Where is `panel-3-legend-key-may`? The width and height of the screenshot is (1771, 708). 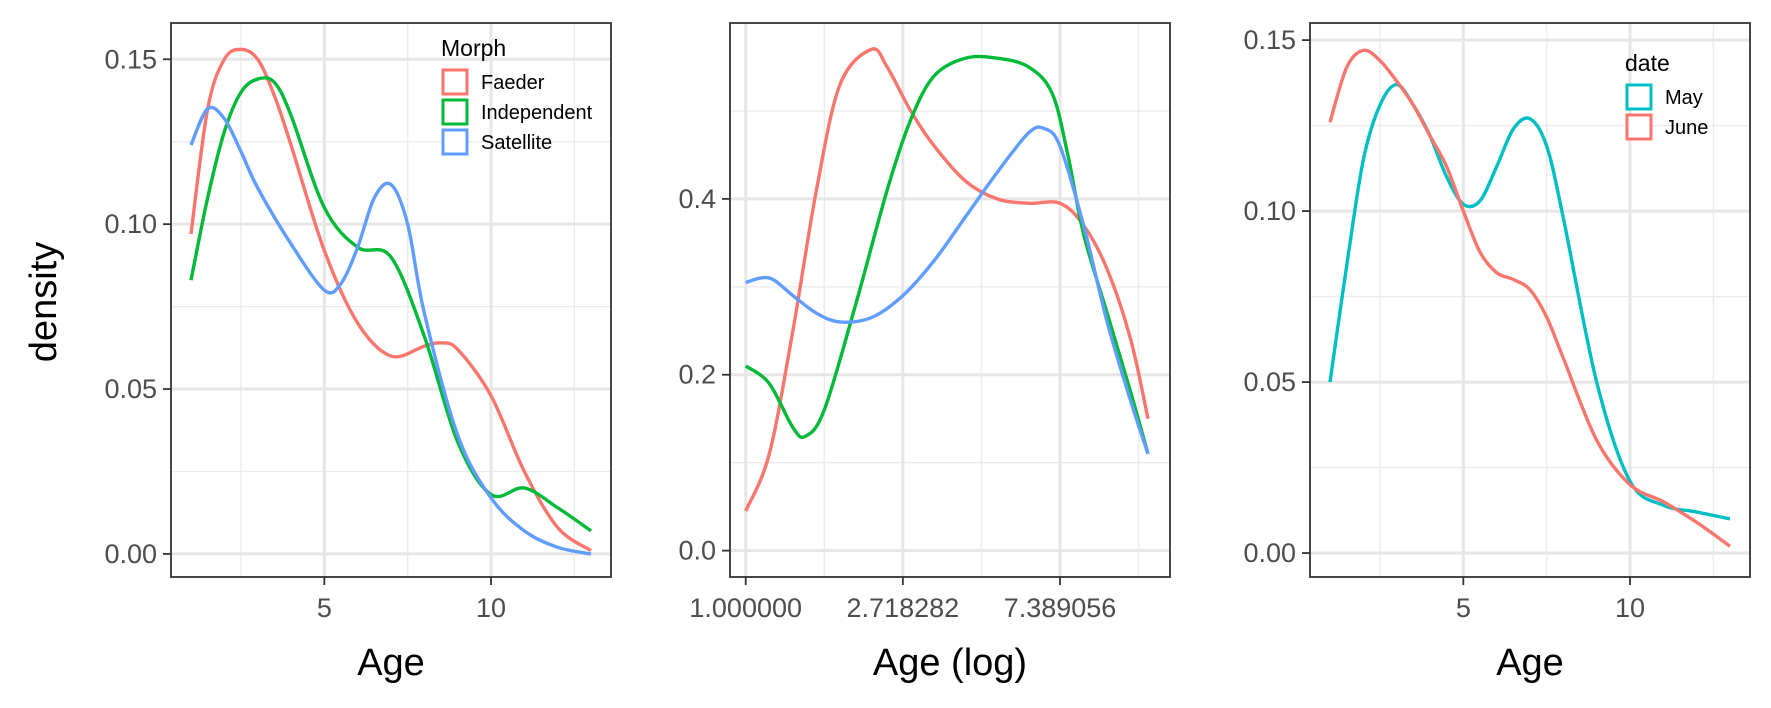 panel-3-legend-key-may is located at coordinates (1639, 97).